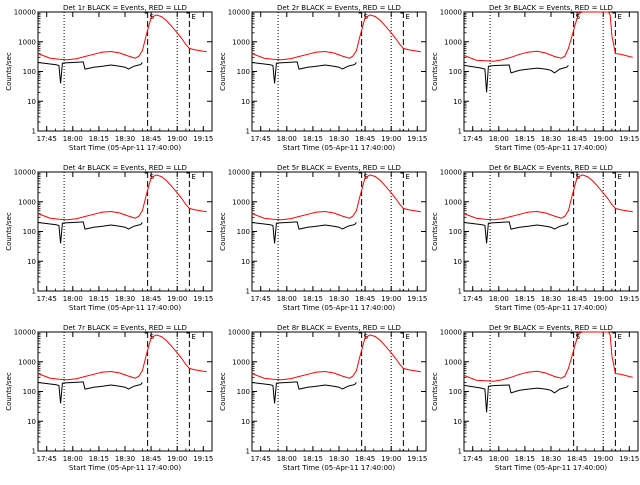 The image size is (640, 485). Describe the element at coordinates (339, 168) in the screenshot. I see `panel-title: Det 5r BLACK = Events, RED = LLD` at that location.